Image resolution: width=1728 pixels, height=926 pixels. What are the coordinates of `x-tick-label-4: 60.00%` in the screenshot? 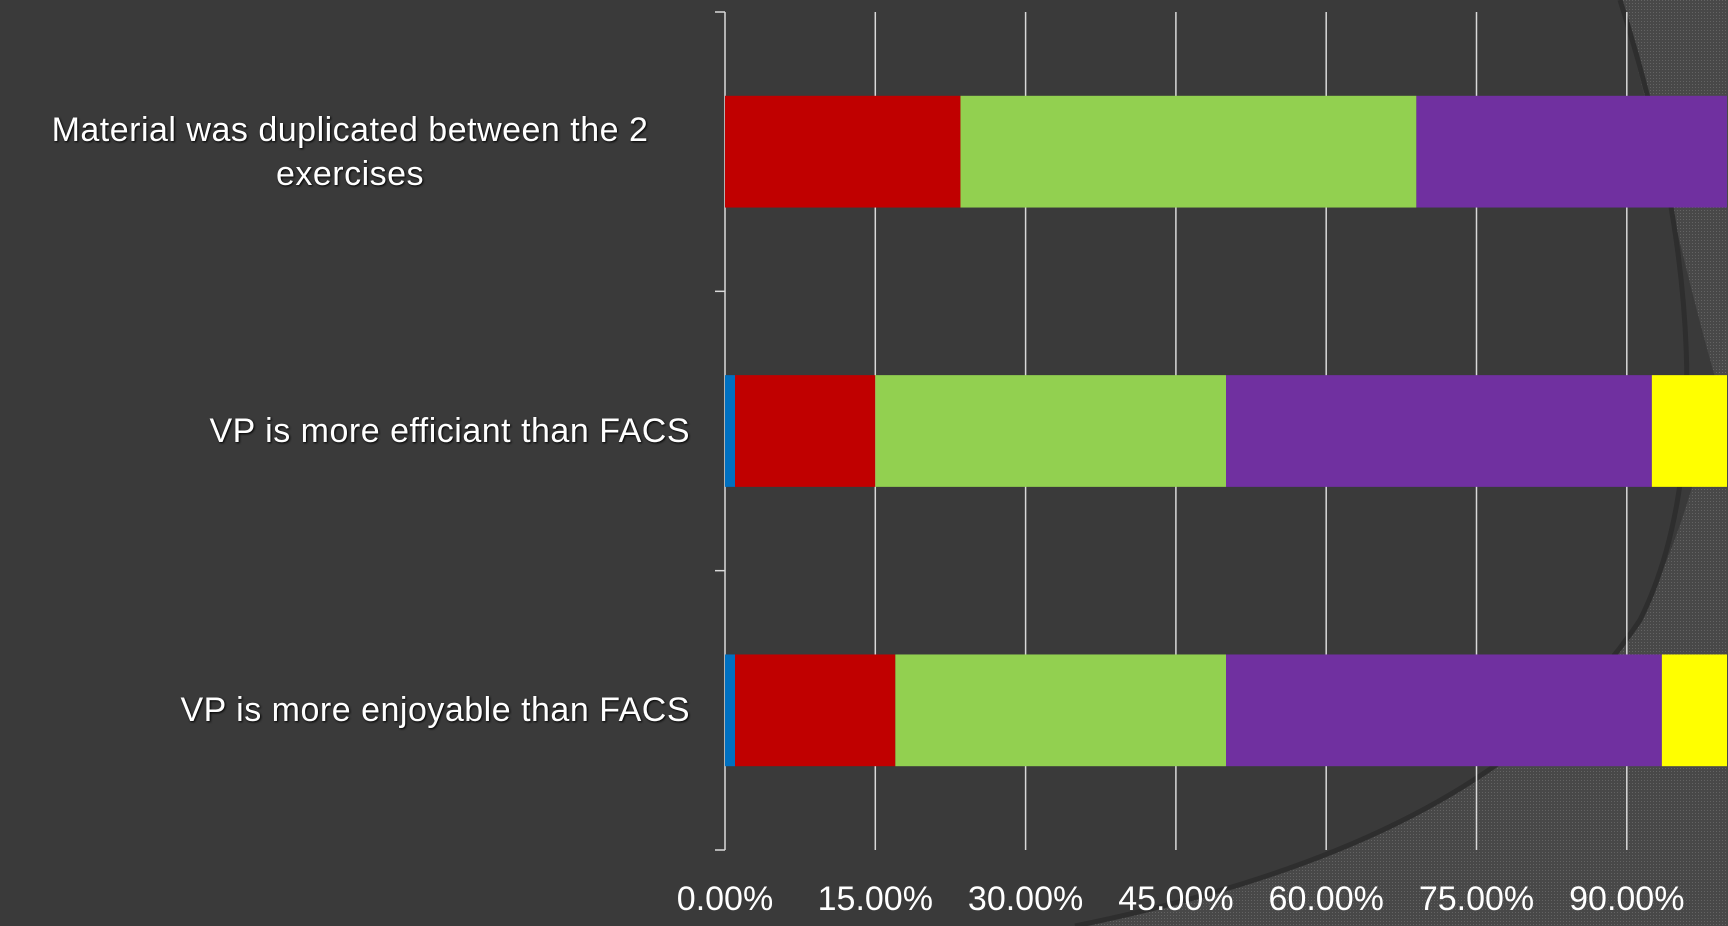 It's located at (1326, 899).